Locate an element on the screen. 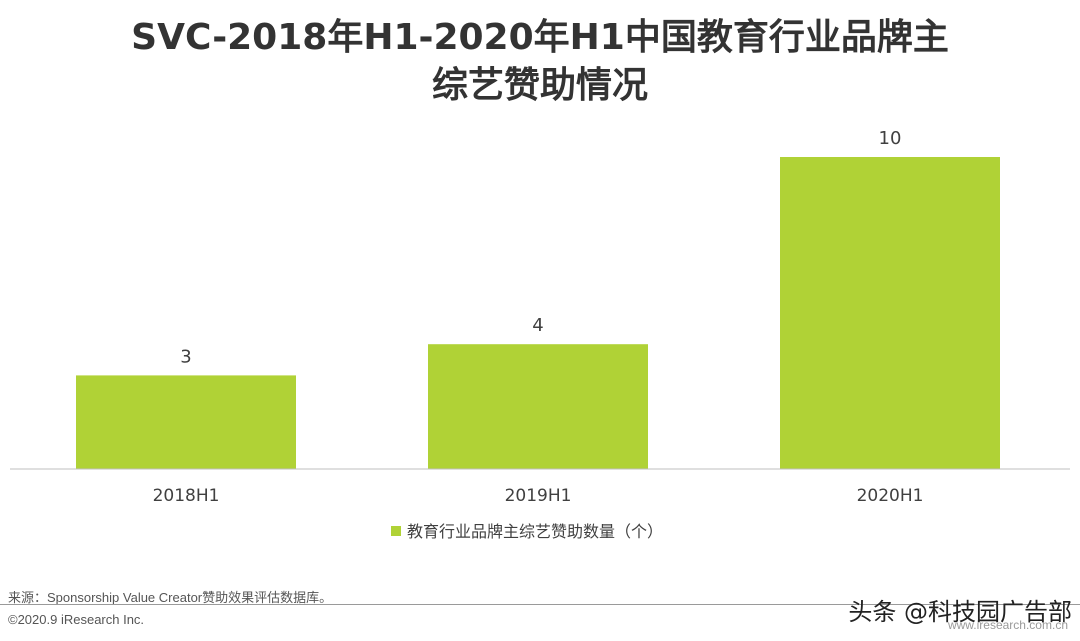 The height and width of the screenshot is (641, 1080). bar-2019H1 is located at coordinates (538, 406).